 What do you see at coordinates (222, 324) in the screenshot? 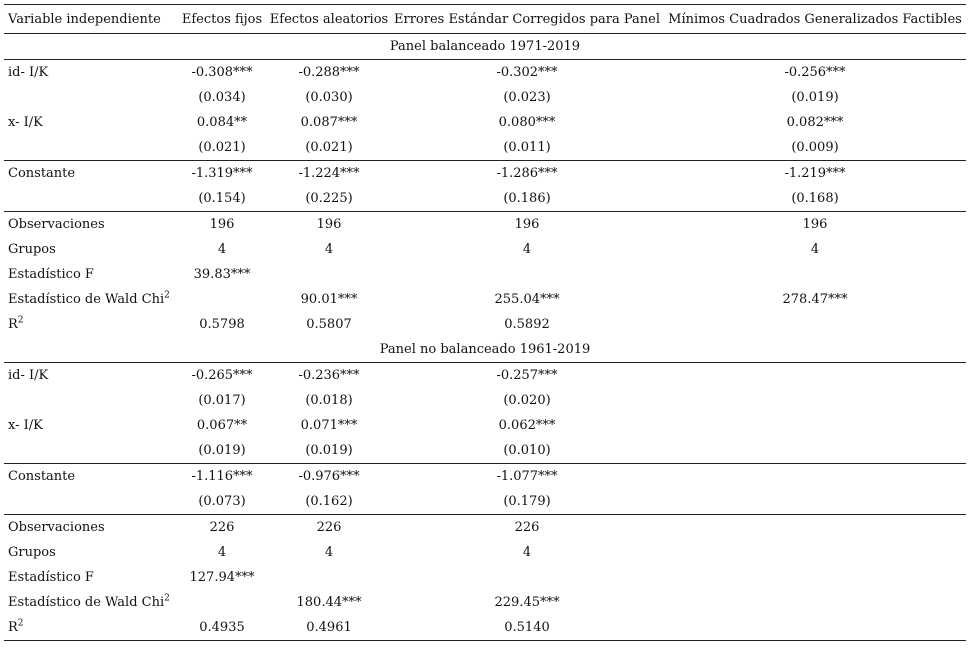
I see `table-cell: 0.5798` at bounding box center [222, 324].